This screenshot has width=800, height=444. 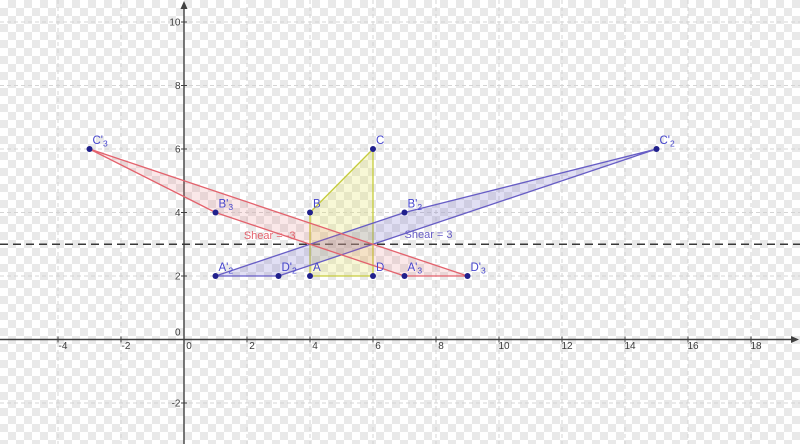 I want to click on point-C3, so click(x=89, y=149).